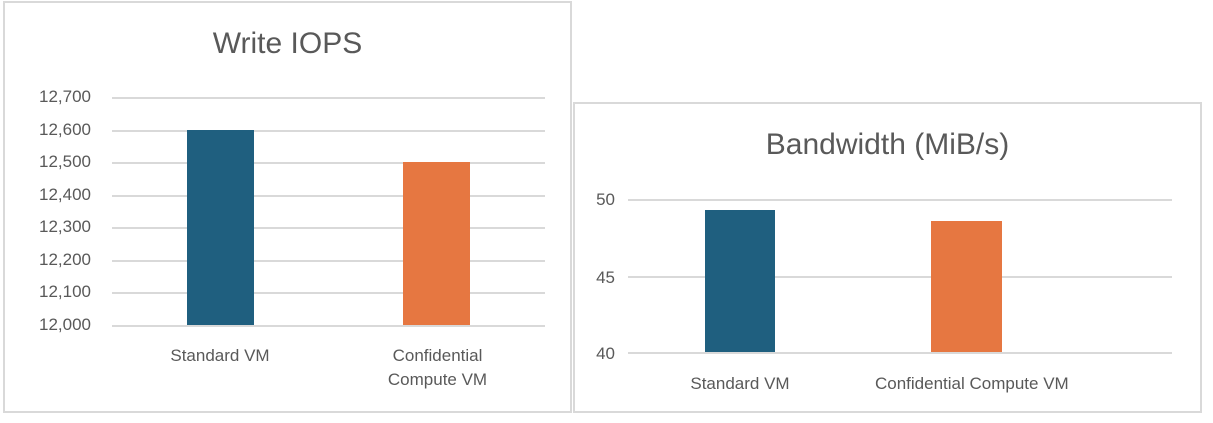 This screenshot has height=423, width=1213. I want to click on chart-title: Write IOPS, so click(287, 43).